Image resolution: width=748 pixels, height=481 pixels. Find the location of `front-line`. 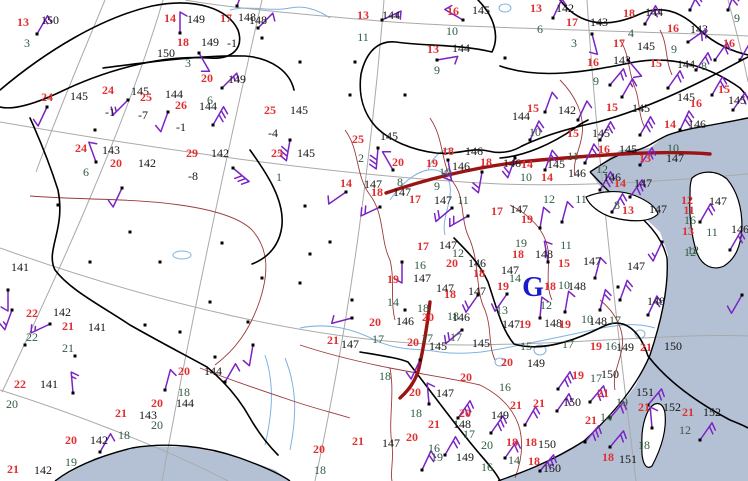

front-line is located at coordinates (415, 350).